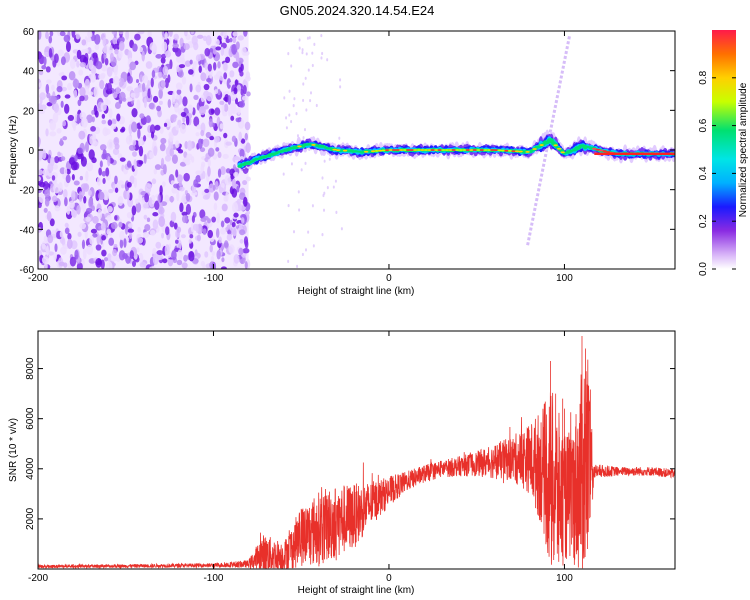 The image size is (750, 600). What do you see at coordinates (564, 278) in the screenshot?
I see `x-tick-label: 100` at bounding box center [564, 278].